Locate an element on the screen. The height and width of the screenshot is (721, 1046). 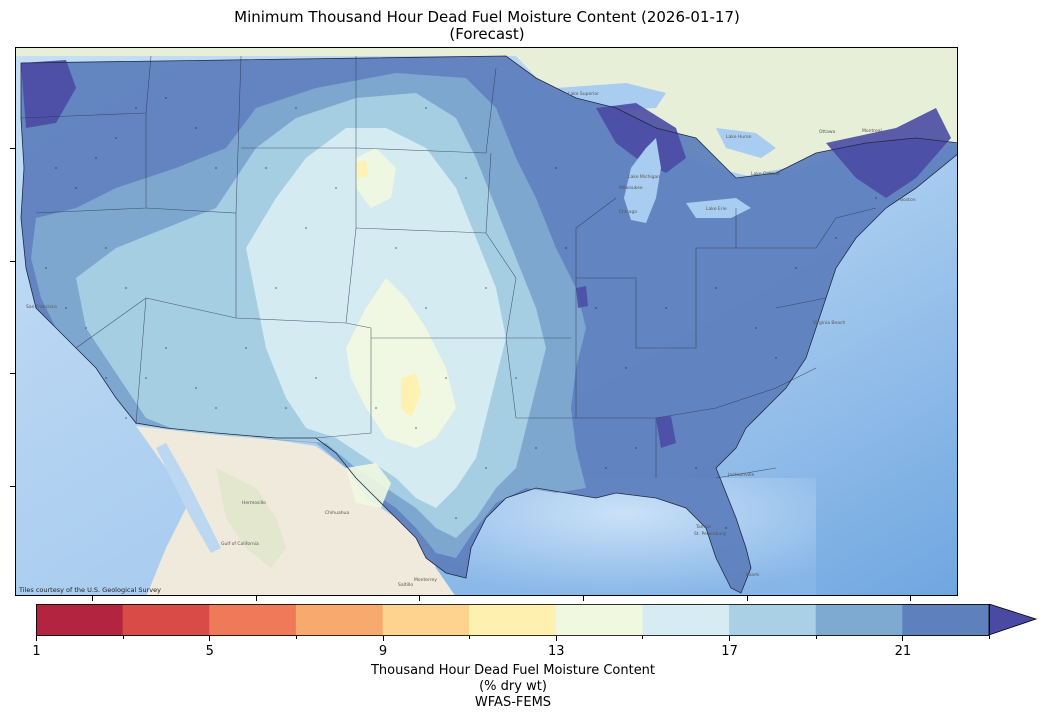
colorbar-label-line-2: (% dry wt) is located at coordinates (513, 686).